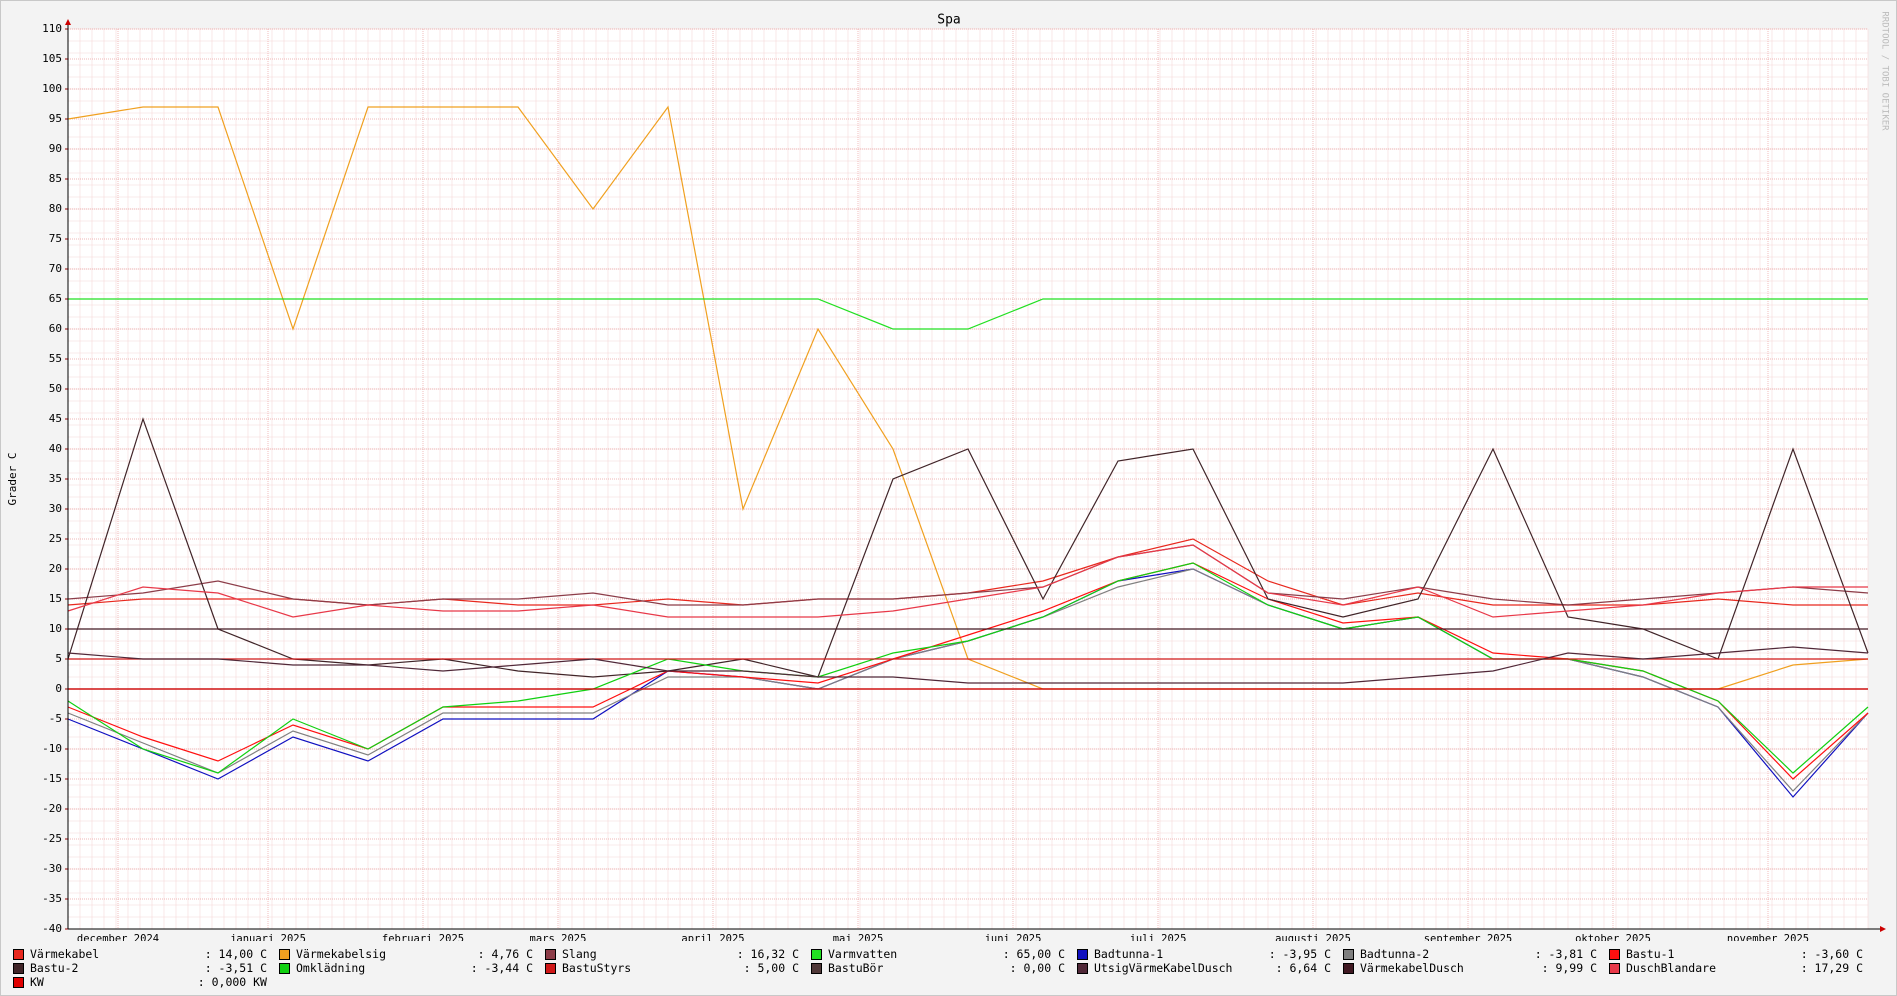 The height and width of the screenshot is (996, 1897). Describe the element at coordinates (1742, 954) in the screenshot. I see `legend-entry: Bastu-1 : -3,60 C` at that location.